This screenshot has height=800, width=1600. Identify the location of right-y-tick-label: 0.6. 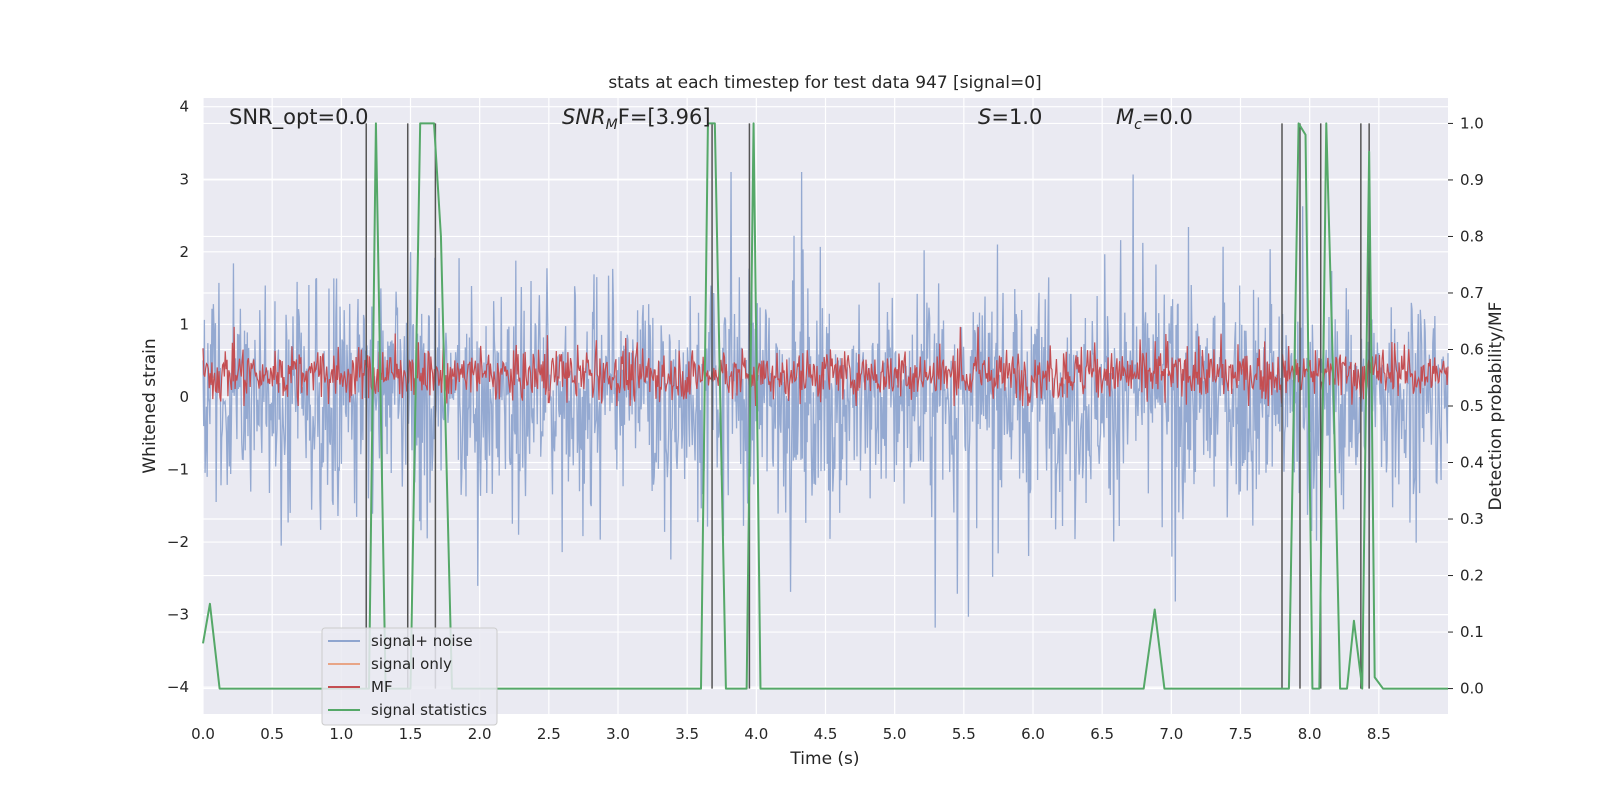
(1472, 349).